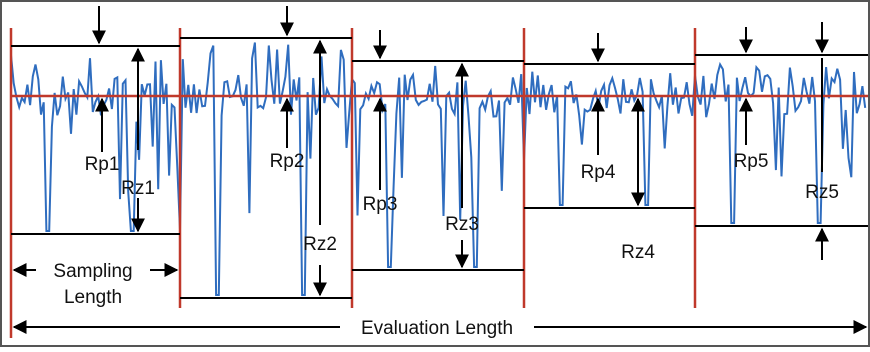  What do you see at coordinates (822, 192) in the screenshot?
I see `label-rz5: Rz5` at bounding box center [822, 192].